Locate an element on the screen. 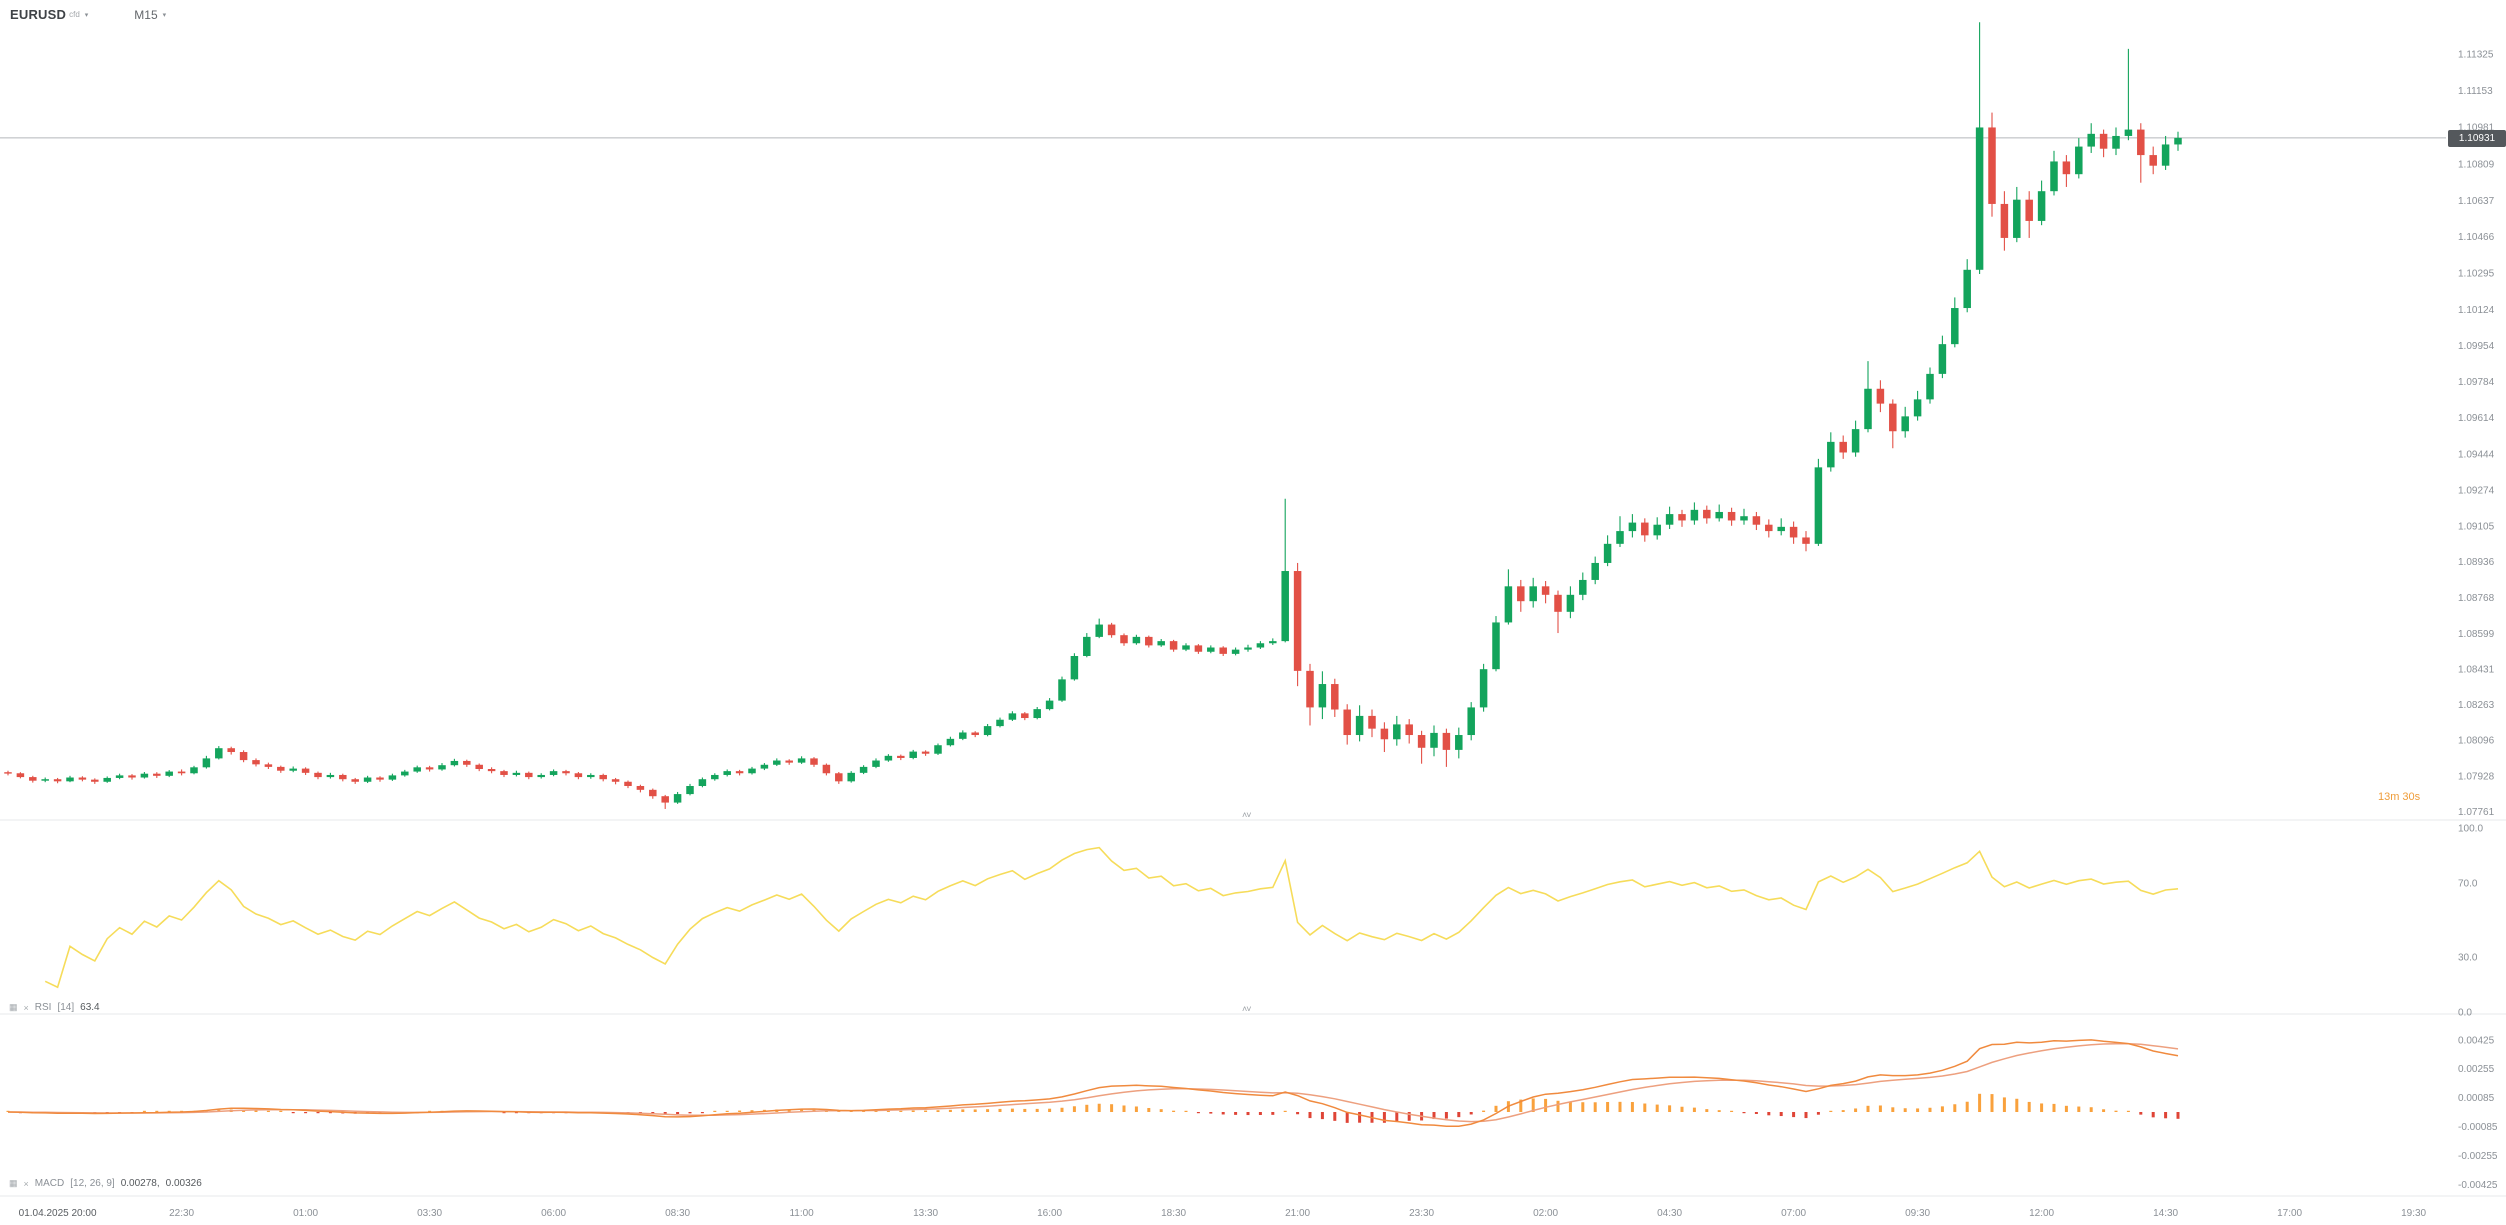  macd-axis-label: 0.00085 is located at coordinates (2476, 1098).